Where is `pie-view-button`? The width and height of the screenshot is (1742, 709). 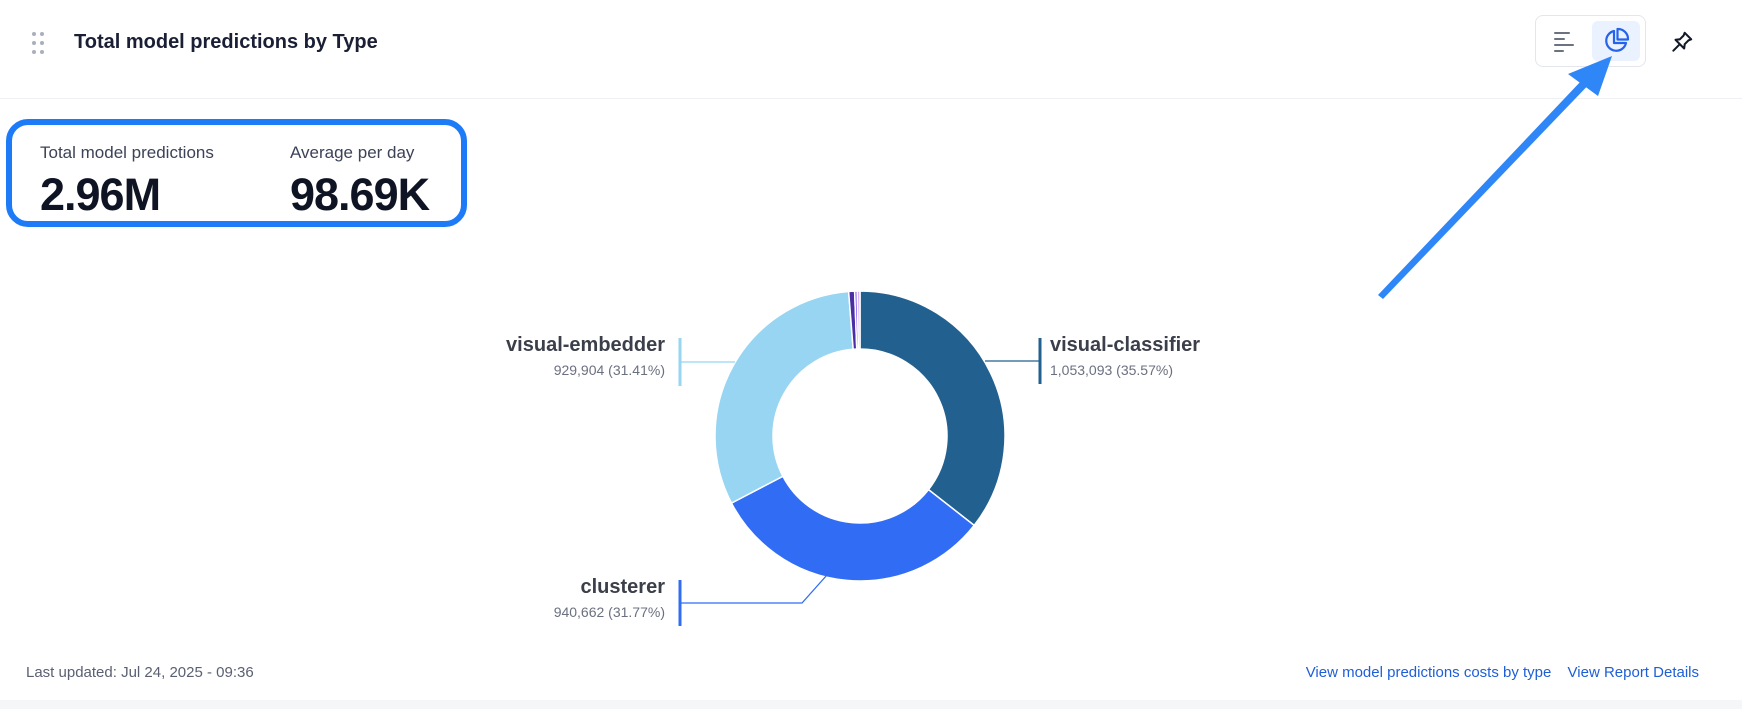
pie-view-button is located at coordinates (1616, 41).